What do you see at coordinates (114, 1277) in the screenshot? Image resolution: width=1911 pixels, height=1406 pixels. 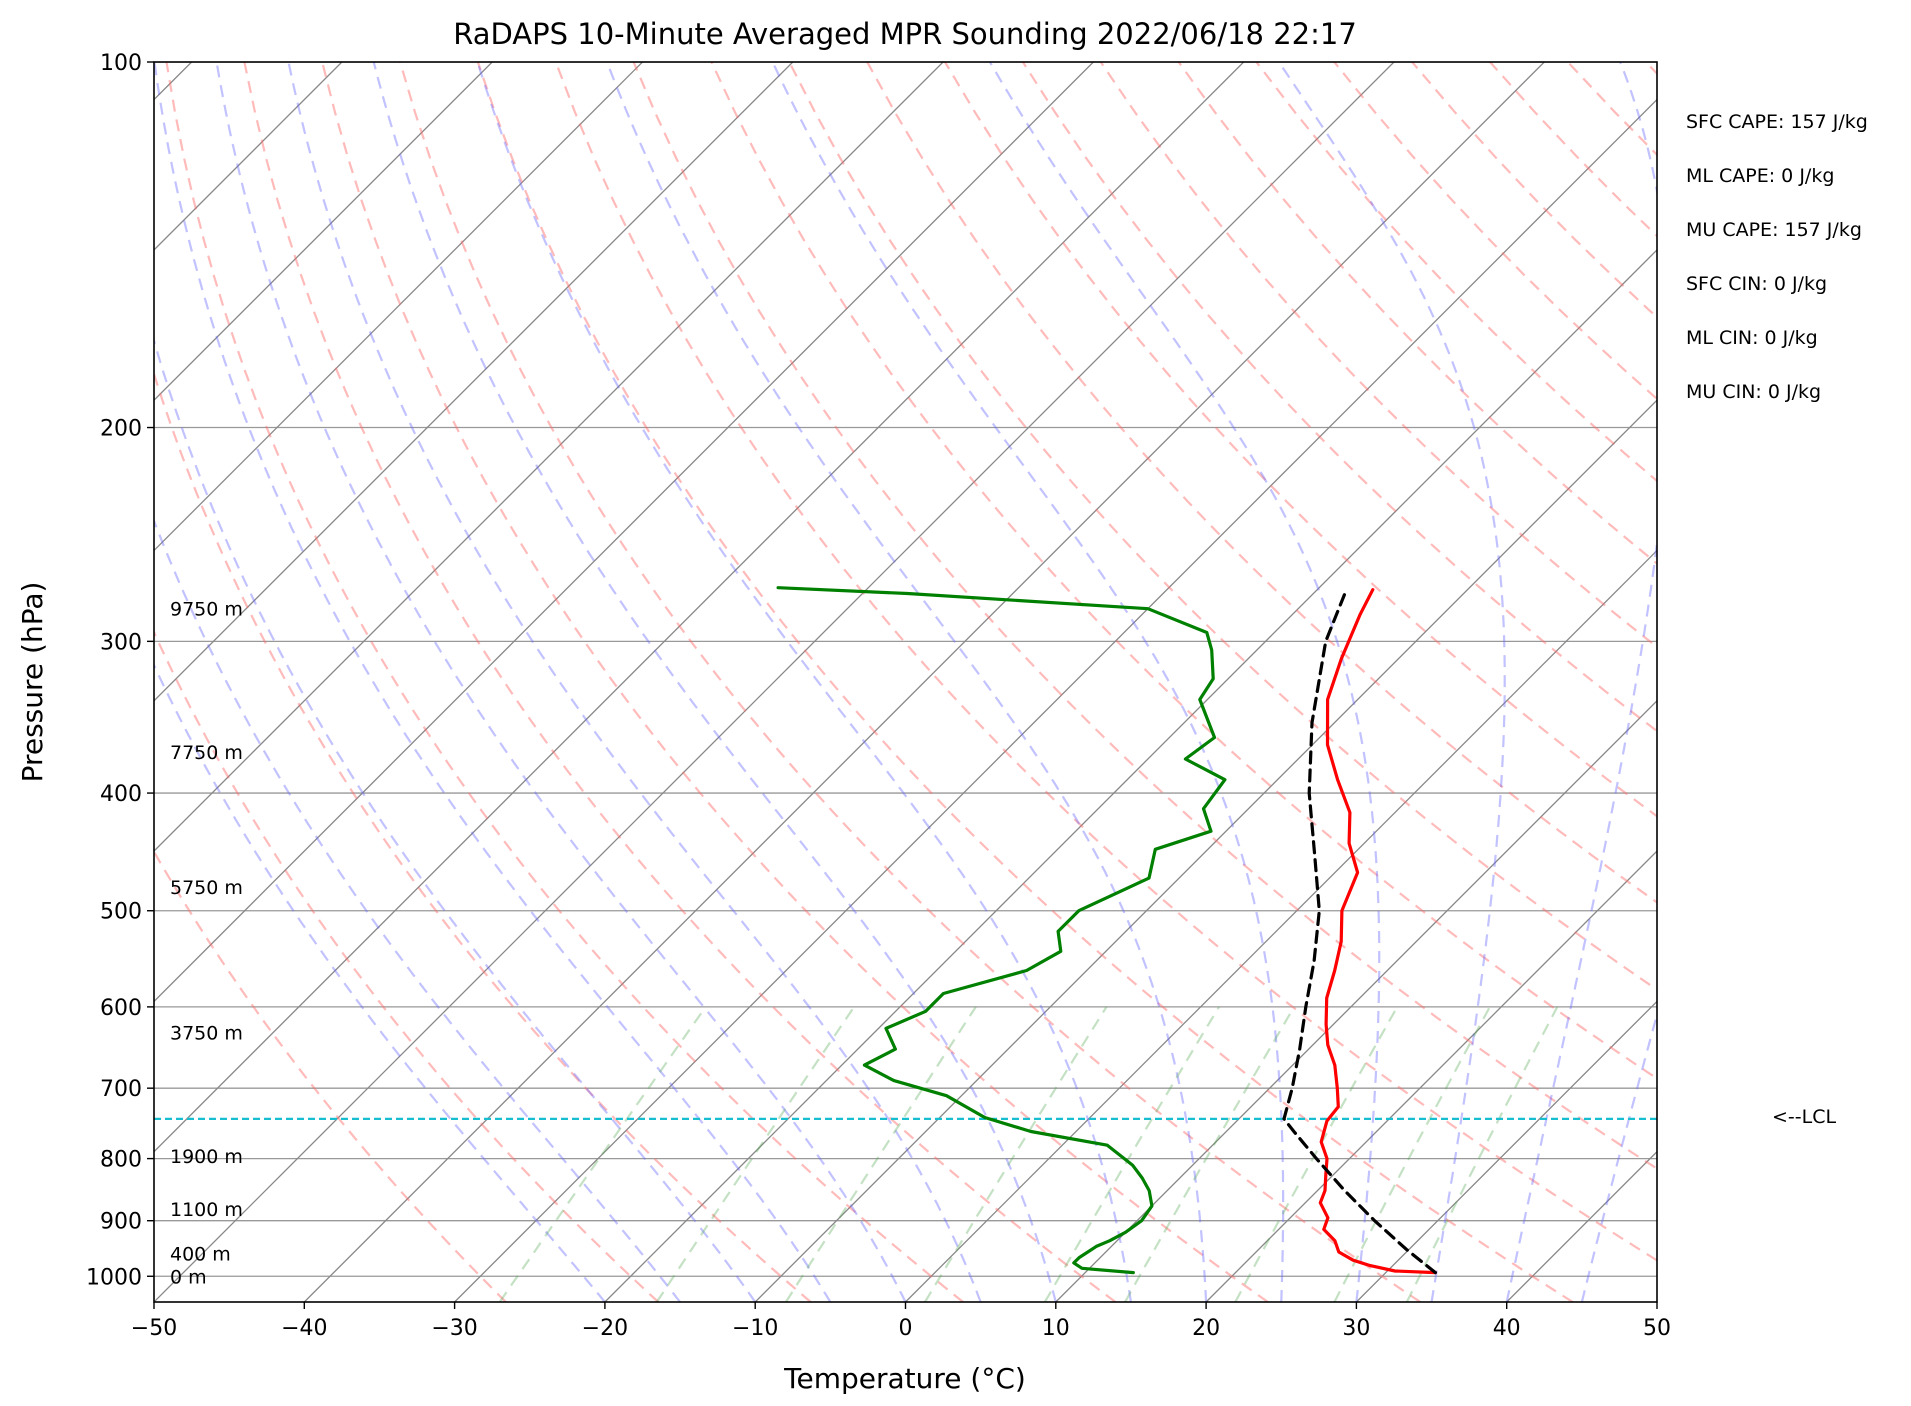 I see `y-tick-label: 1000` at bounding box center [114, 1277].